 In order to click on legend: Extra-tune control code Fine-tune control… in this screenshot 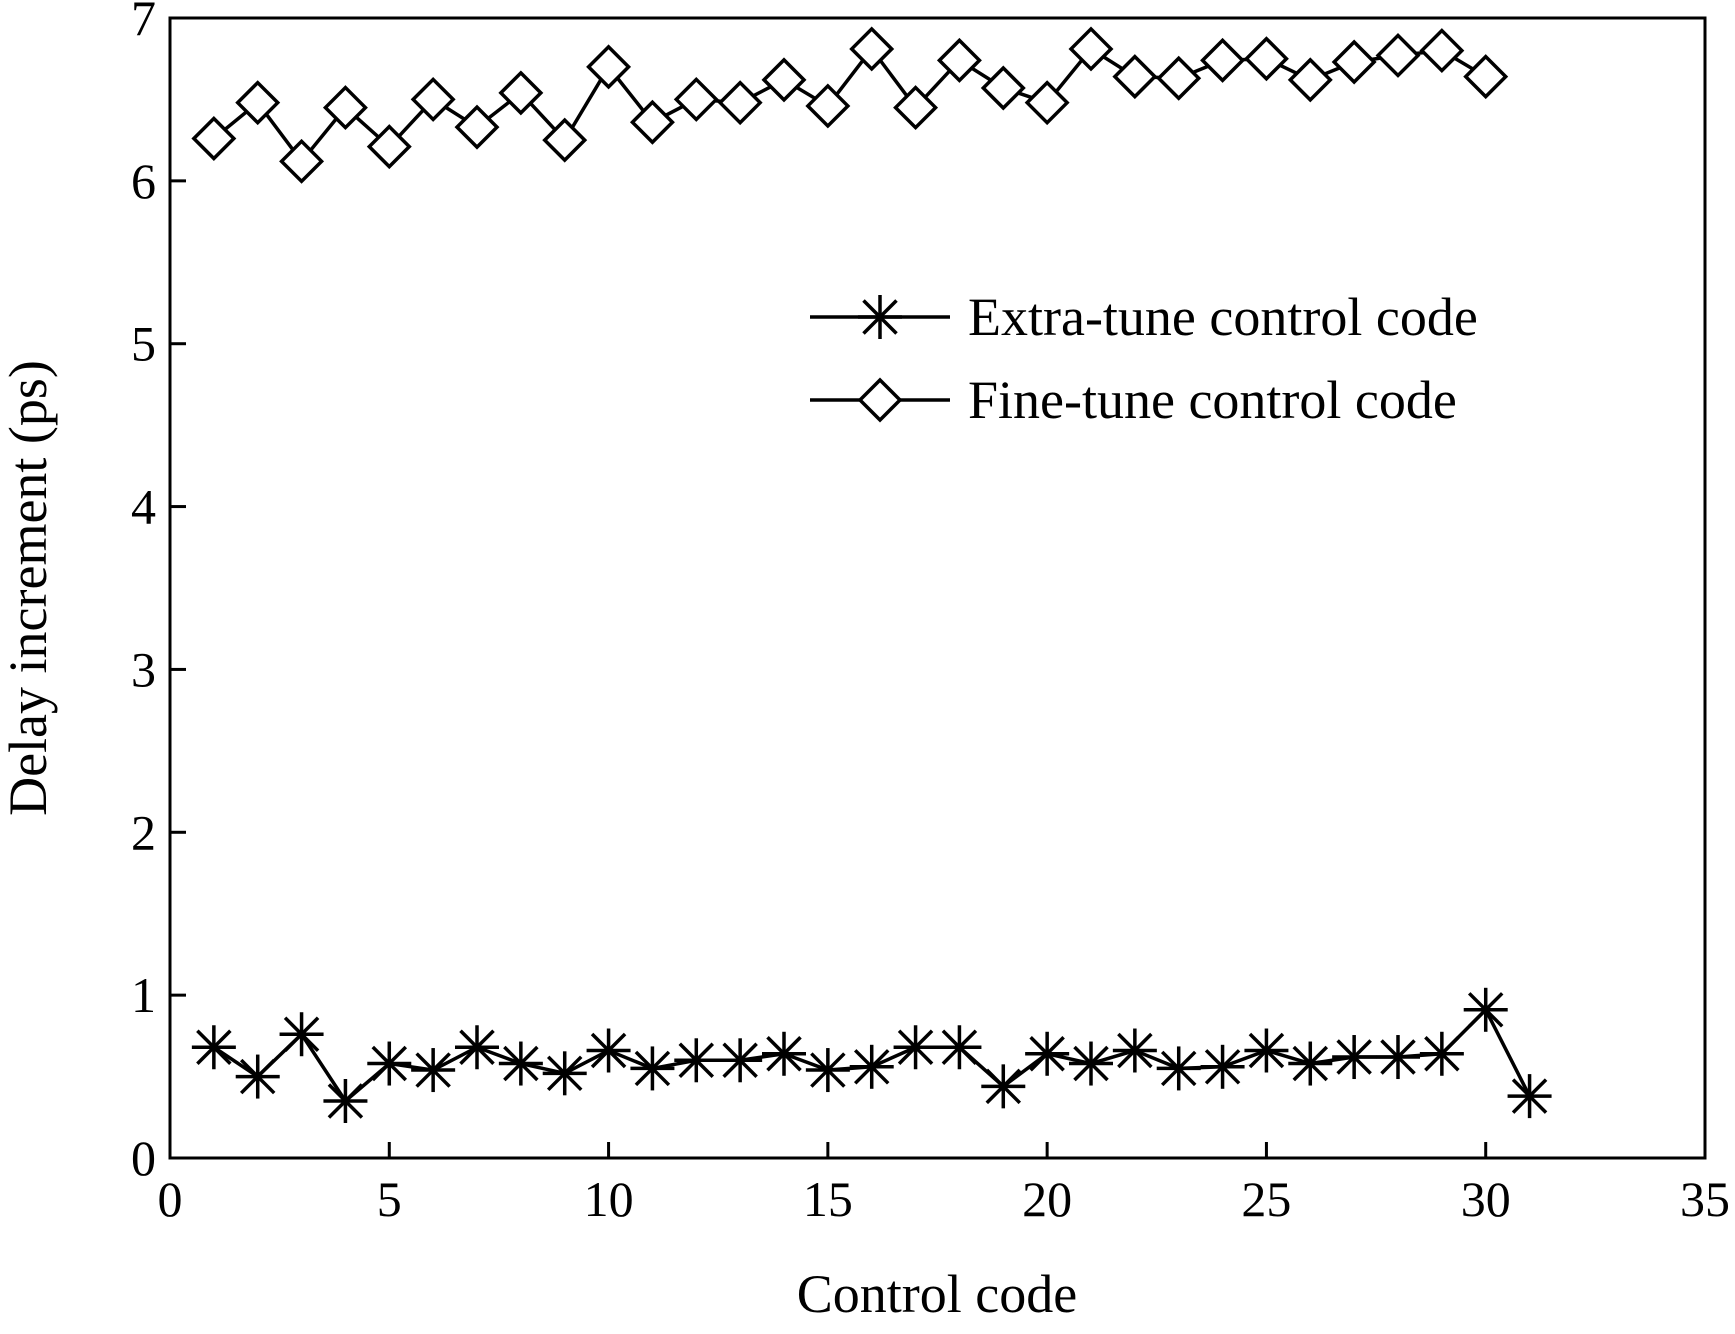, I will do `click(1144, 358)`.